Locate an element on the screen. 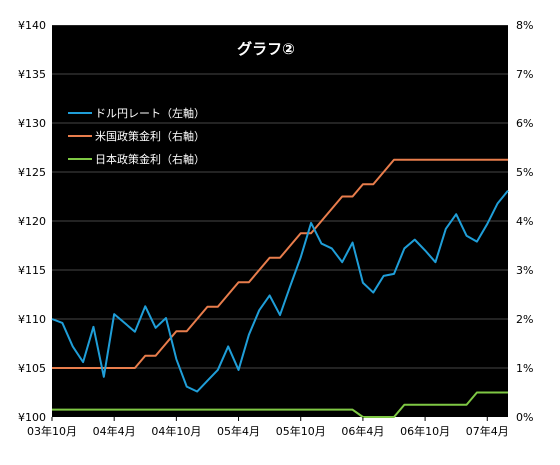 The height and width of the screenshot is (465, 560). legend-label-jp-rate: 日本政策金利（右軸） is located at coordinates (150, 159).